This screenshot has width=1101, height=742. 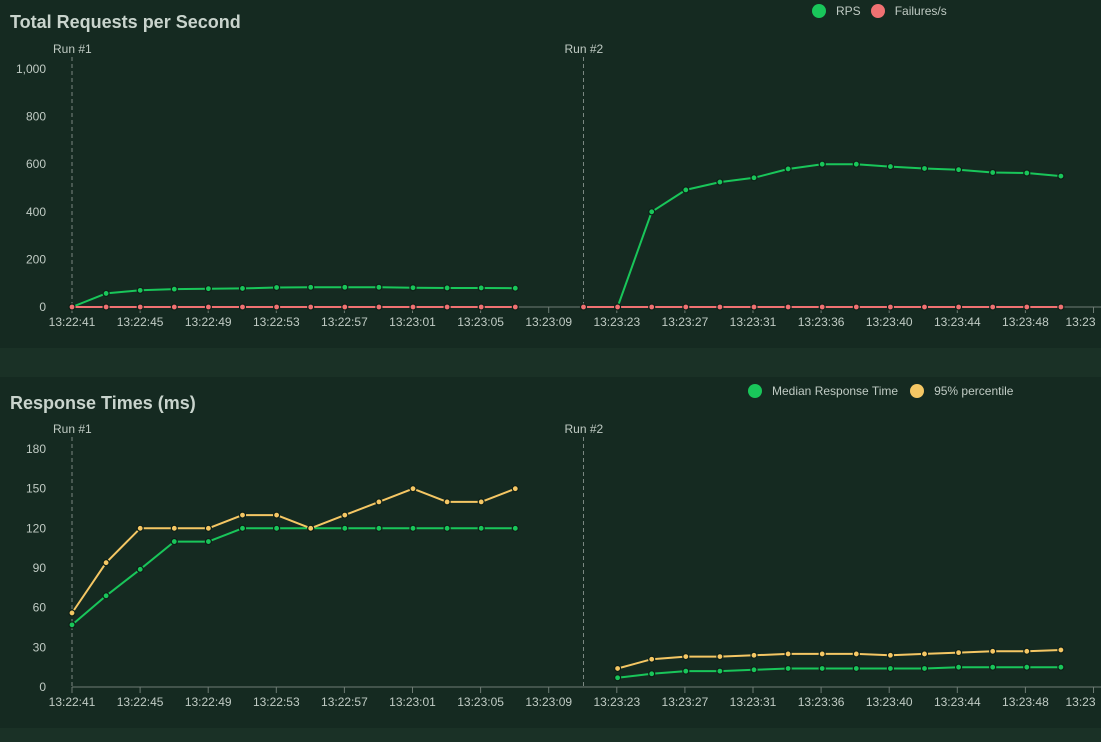 I want to click on legend-item-rps: RPS, so click(x=836, y=11).